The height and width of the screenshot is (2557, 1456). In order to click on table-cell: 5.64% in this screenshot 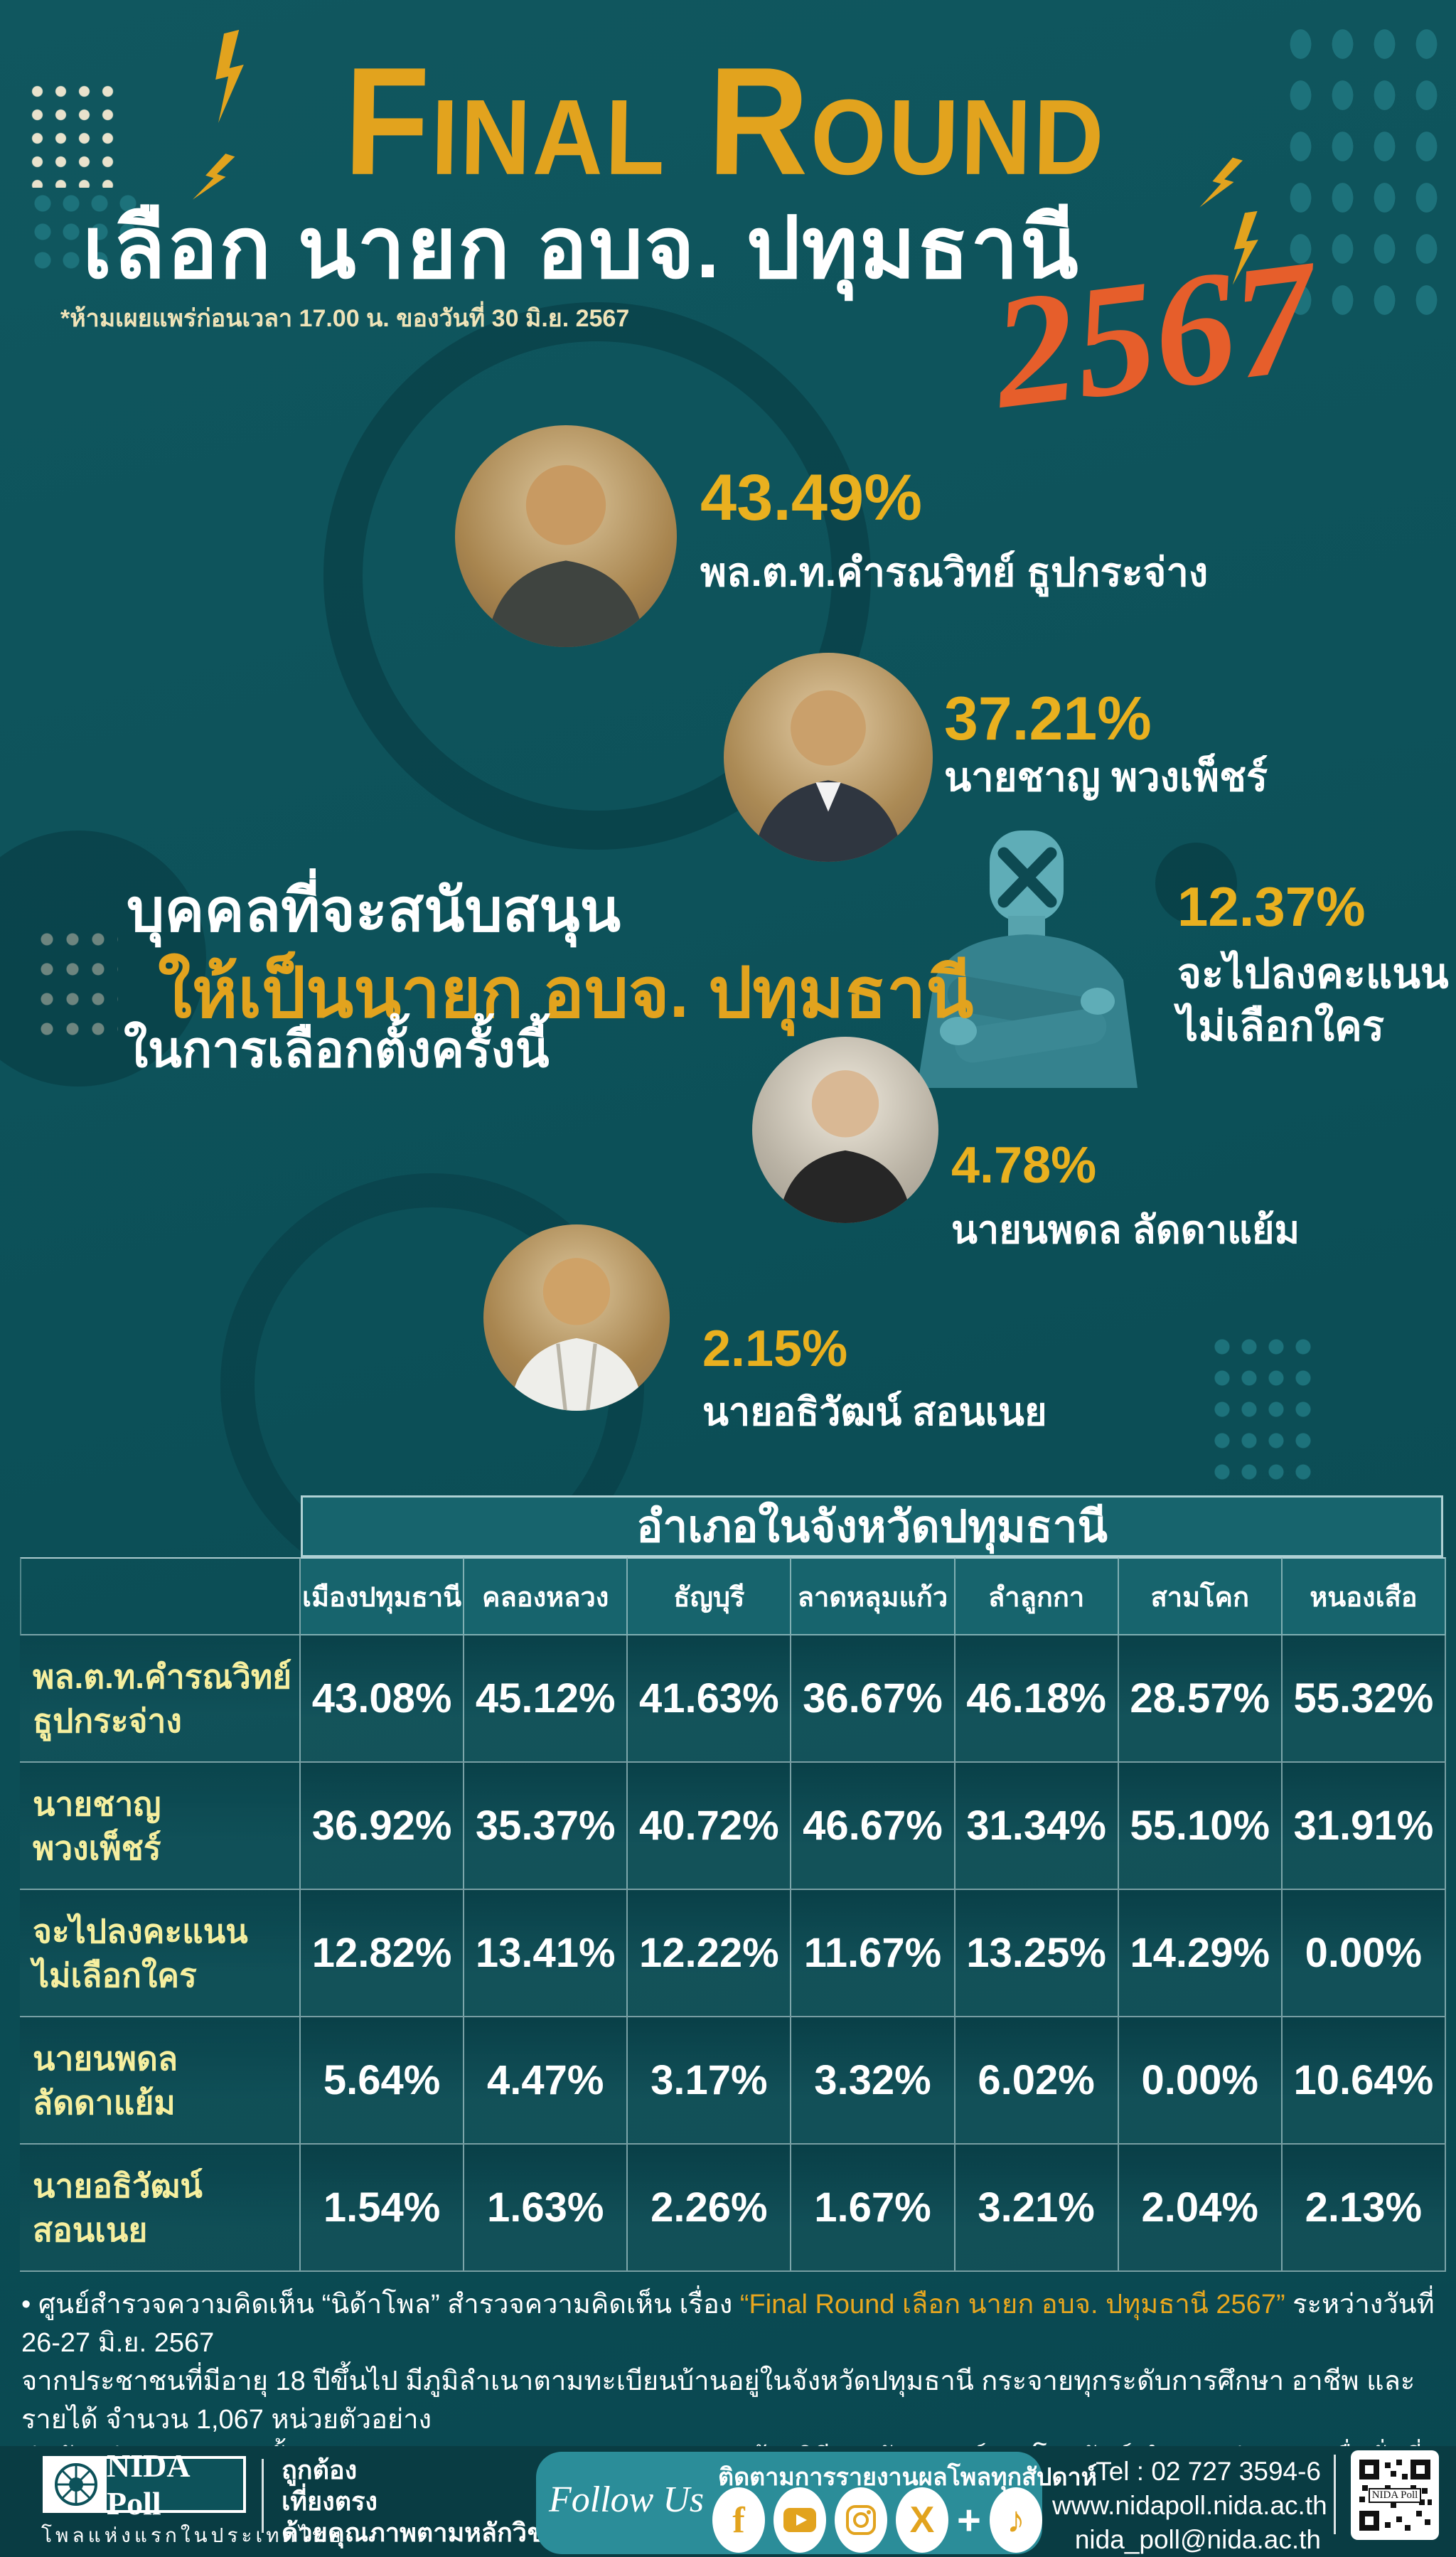, I will do `click(383, 2081)`.